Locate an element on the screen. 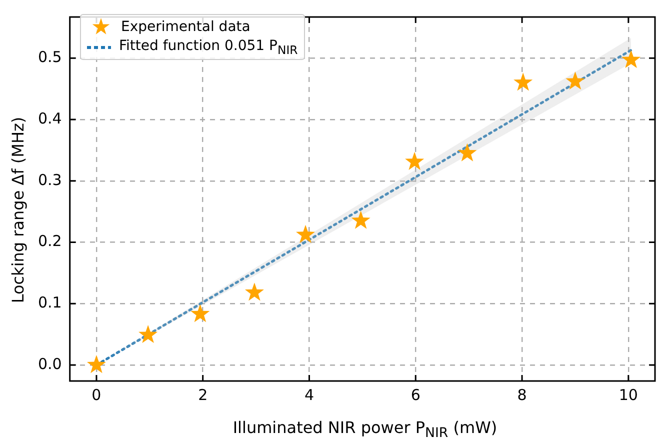 The width and height of the screenshot is (658, 445). x-tick-label: 4 is located at coordinates (309, 395).